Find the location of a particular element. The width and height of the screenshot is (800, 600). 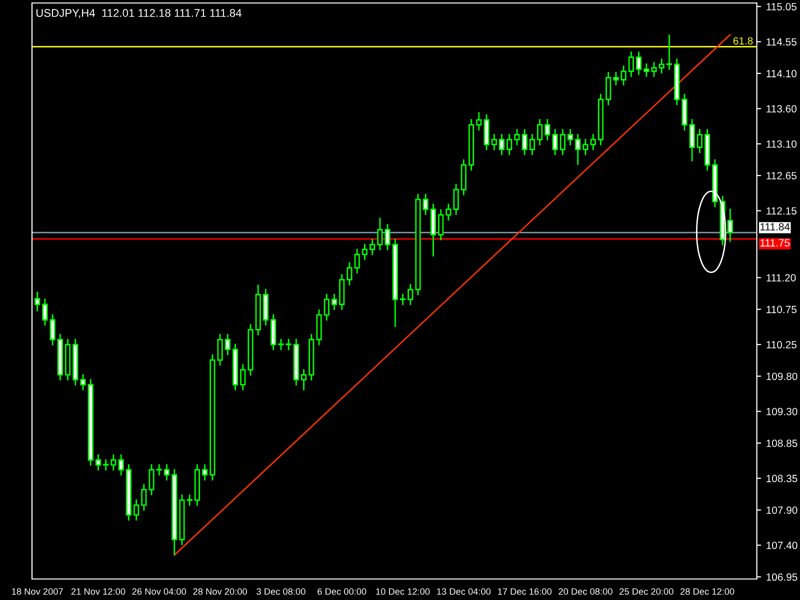

x-tick-label: 10 Dec 12:00 is located at coordinates (403, 591).